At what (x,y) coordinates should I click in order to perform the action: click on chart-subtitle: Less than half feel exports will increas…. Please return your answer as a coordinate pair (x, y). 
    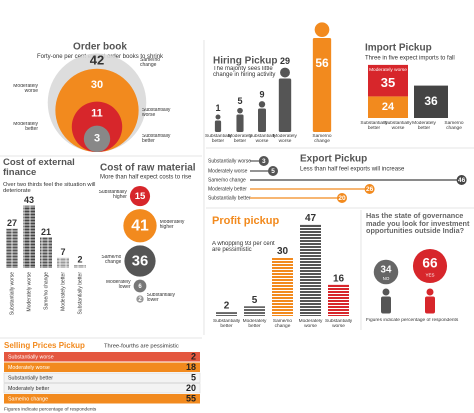
    Looking at the image, I should click on (352, 170).